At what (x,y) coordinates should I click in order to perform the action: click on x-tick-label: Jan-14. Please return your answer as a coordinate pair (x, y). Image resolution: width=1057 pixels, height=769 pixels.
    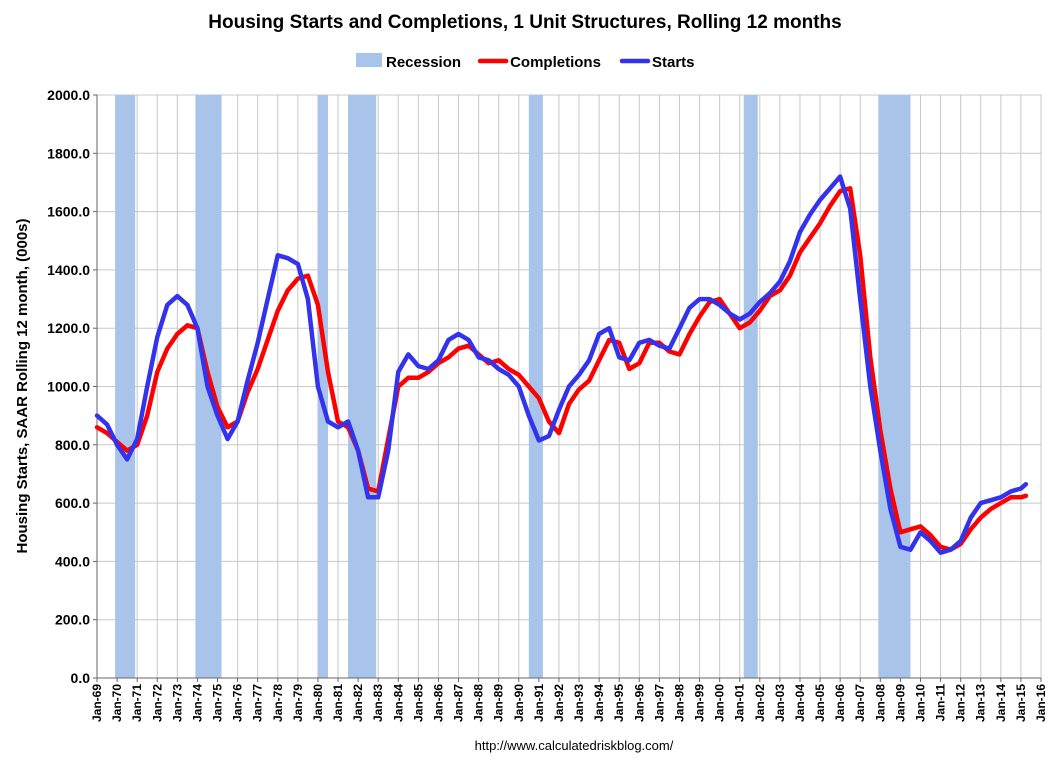
    Looking at the image, I should click on (1001, 703).